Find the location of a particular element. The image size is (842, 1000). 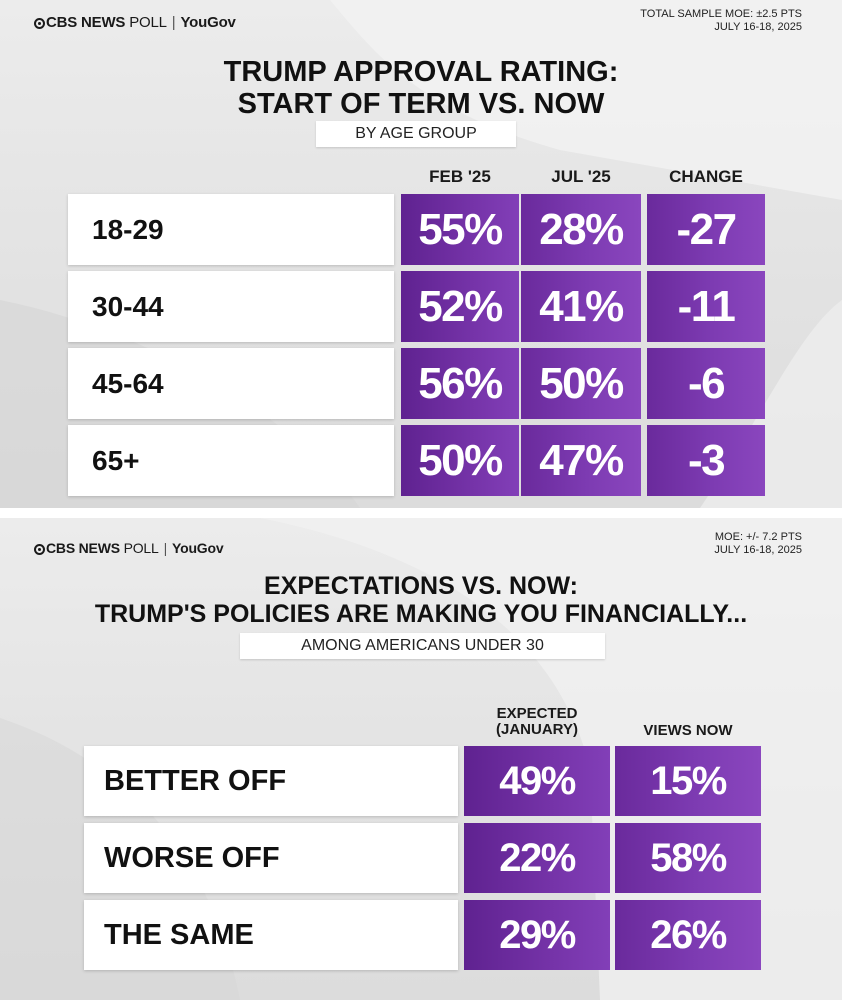

column-header: EXPECTED (JANUARY) is located at coordinates (537, 722).